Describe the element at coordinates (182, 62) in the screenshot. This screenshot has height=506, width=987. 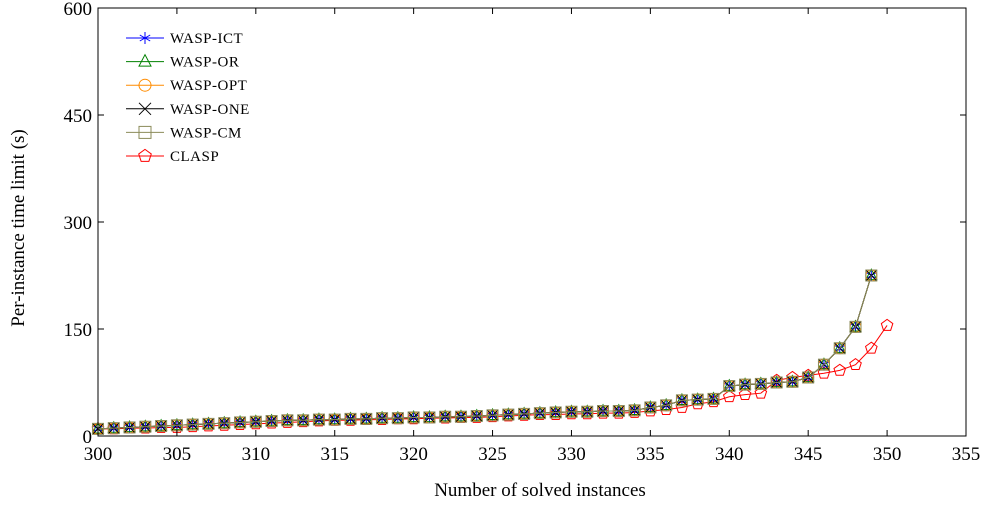
I see `legend-entry: WASP-OR` at that location.